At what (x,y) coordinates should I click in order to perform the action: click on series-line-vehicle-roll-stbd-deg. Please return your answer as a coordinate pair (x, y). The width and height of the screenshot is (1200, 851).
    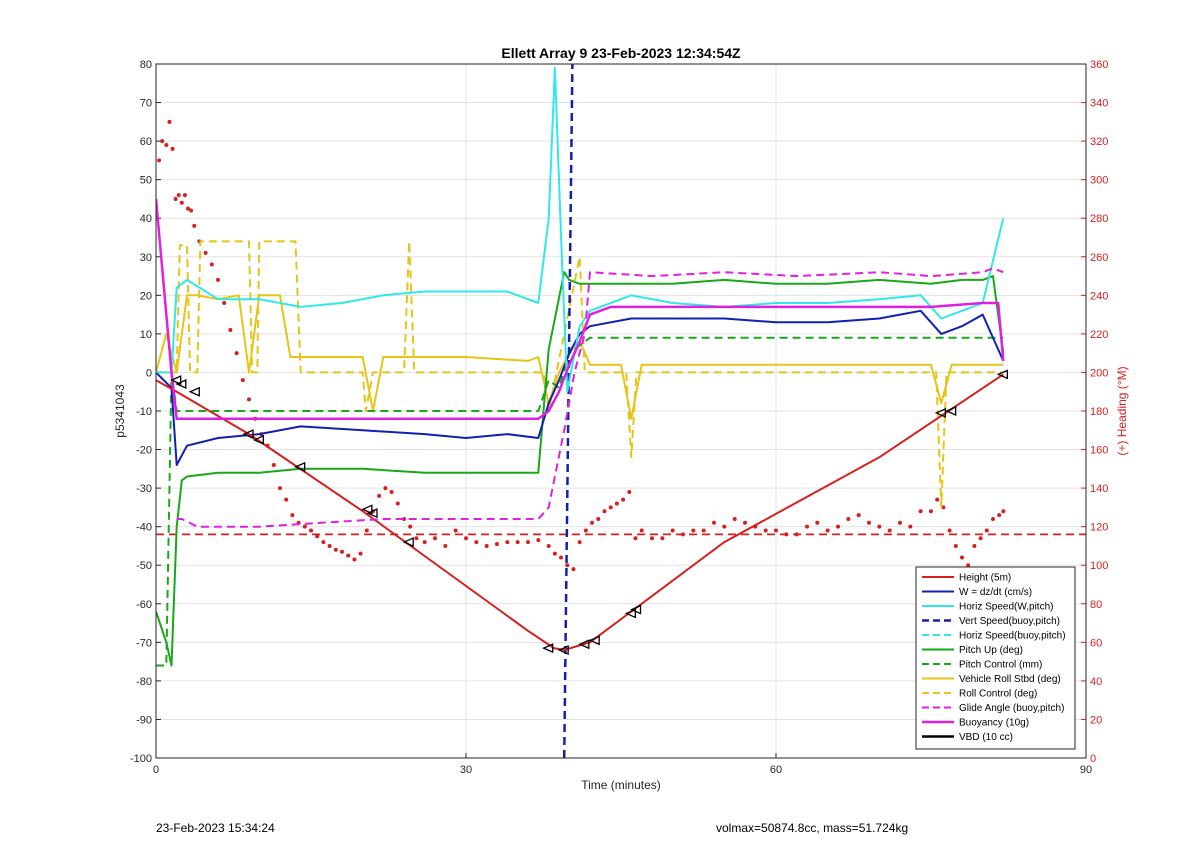
    Looking at the image, I should click on (580, 357).